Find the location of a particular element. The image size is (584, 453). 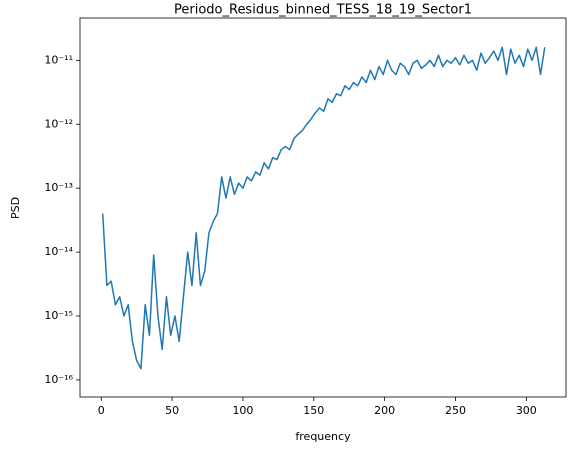

x-tick-label: 0 is located at coordinates (101, 410).